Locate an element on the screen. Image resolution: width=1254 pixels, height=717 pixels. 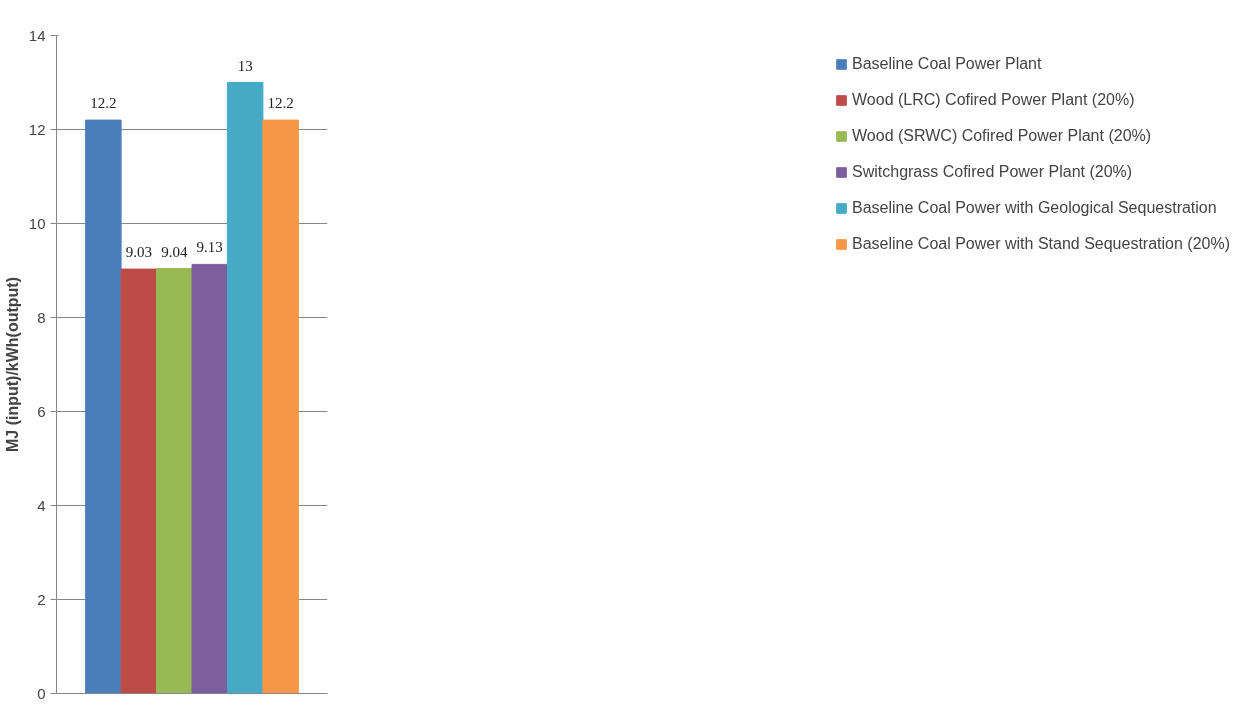
y-tick-label: 8 is located at coordinates (41, 317).